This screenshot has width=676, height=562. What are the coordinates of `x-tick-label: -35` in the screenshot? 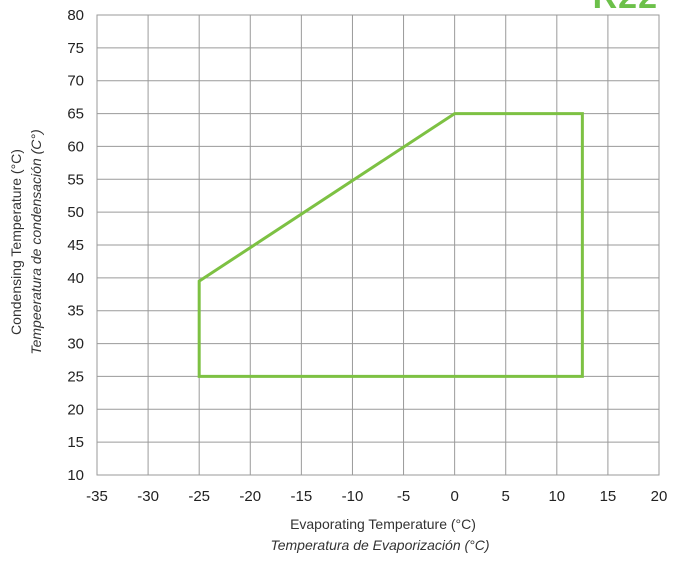 It's located at (97, 496).